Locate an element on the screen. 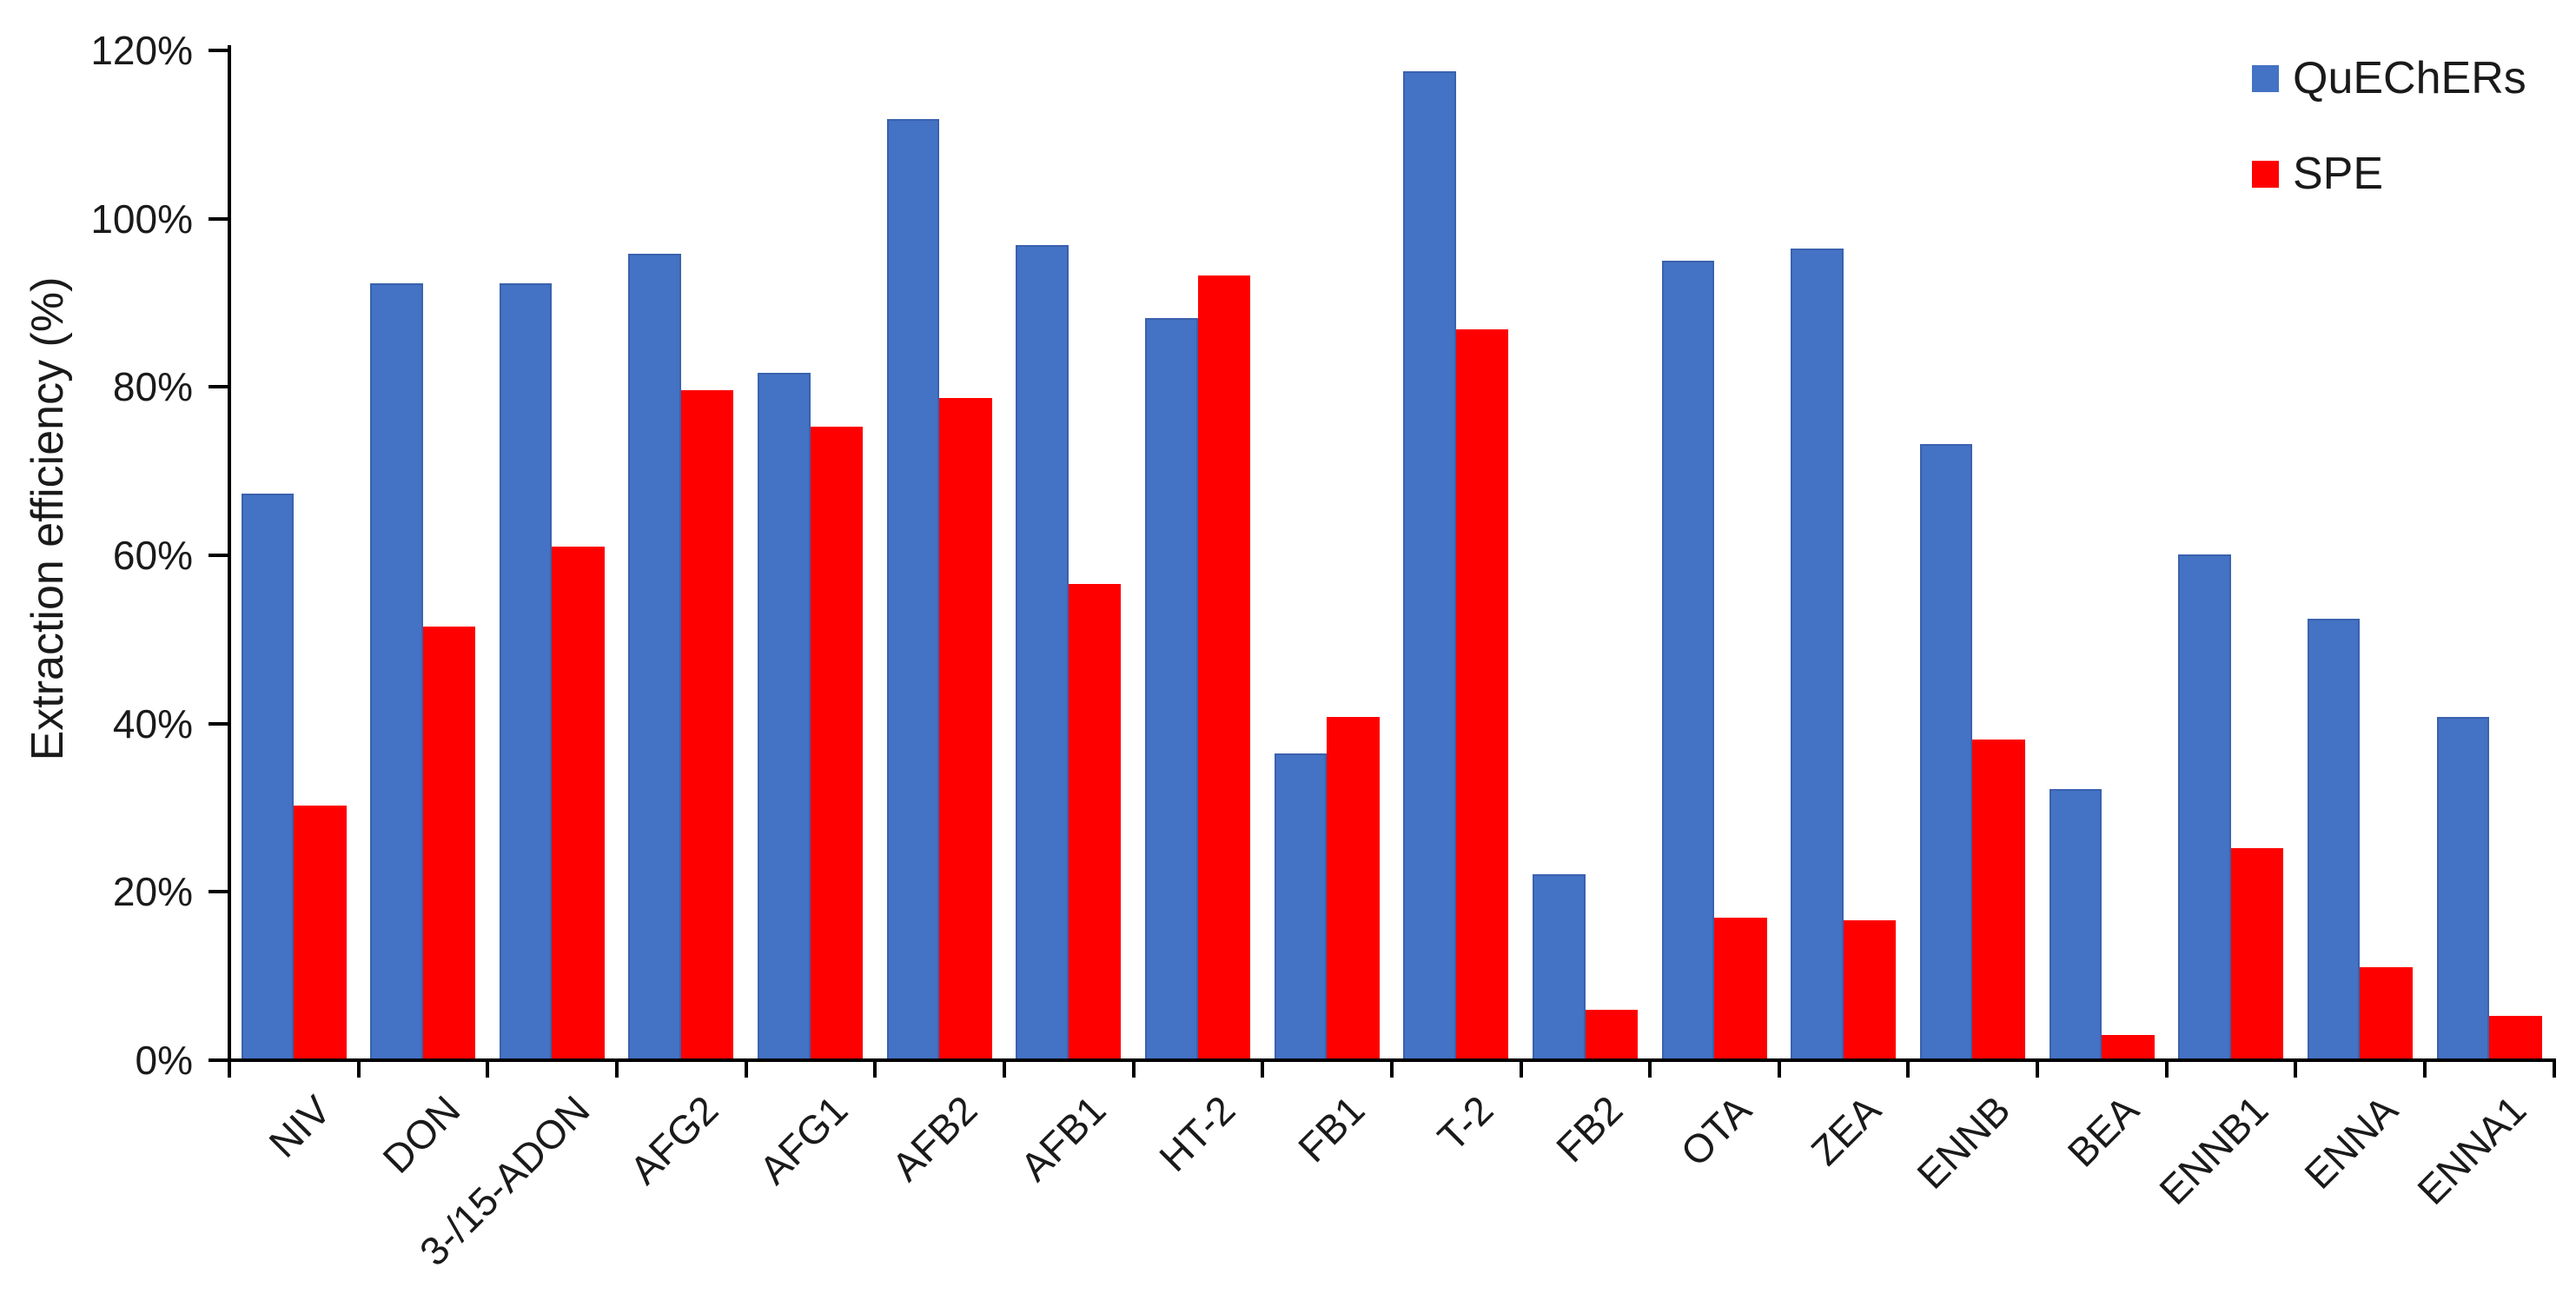  bar-quechers-afb2 is located at coordinates (913, 589).